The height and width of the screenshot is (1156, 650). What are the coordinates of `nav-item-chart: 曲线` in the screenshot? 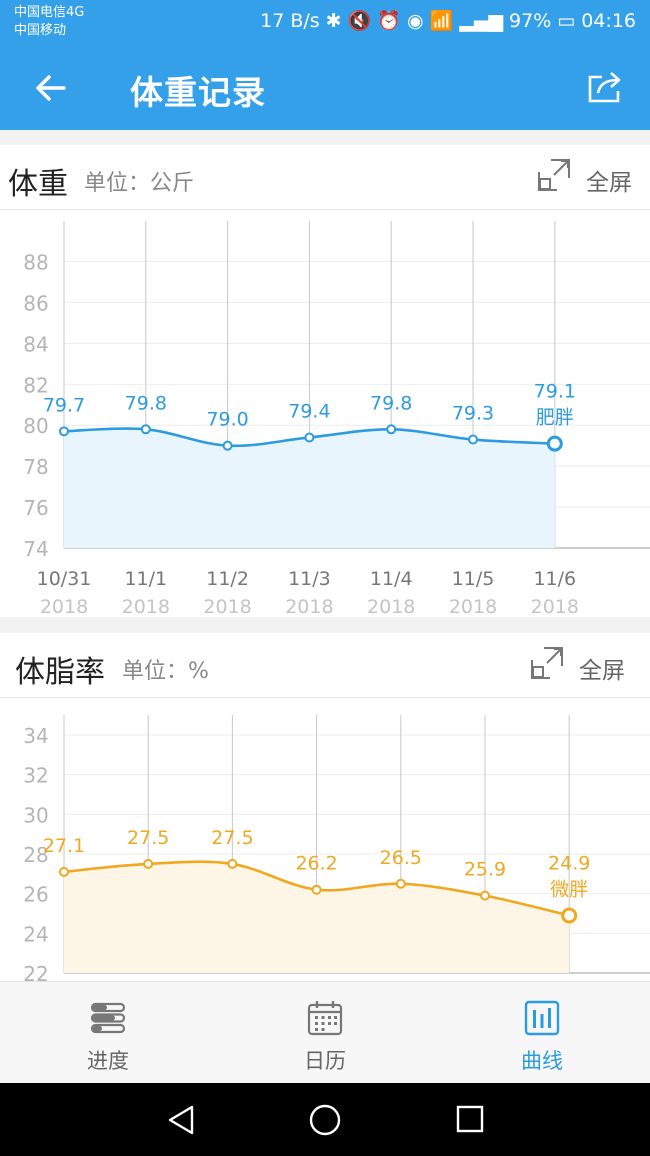 It's located at (542, 1033).